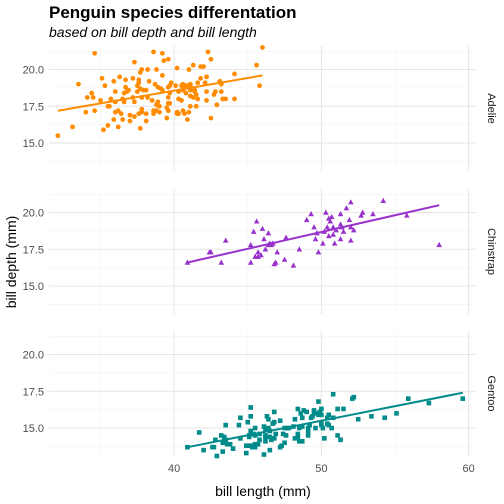 This screenshot has width=504, height=504. What do you see at coordinates (173, 12) in the screenshot?
I see `chart-title: Penguin species differentation` at bounding box center [173, 12].